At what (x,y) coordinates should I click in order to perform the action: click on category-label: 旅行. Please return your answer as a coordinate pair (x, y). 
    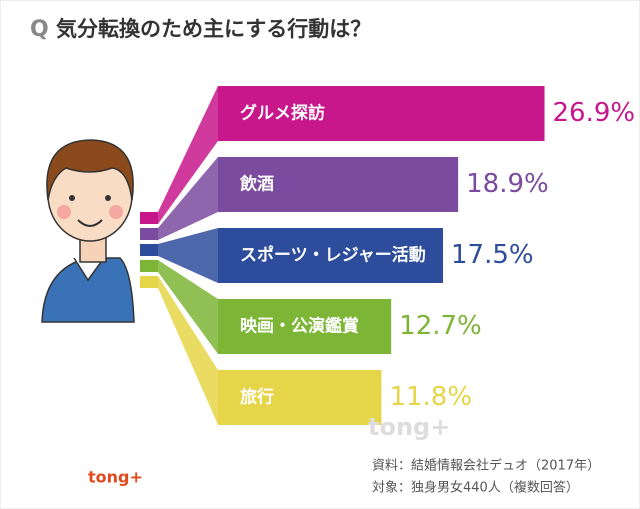
    Looking at the image, I should click on (257, 397).